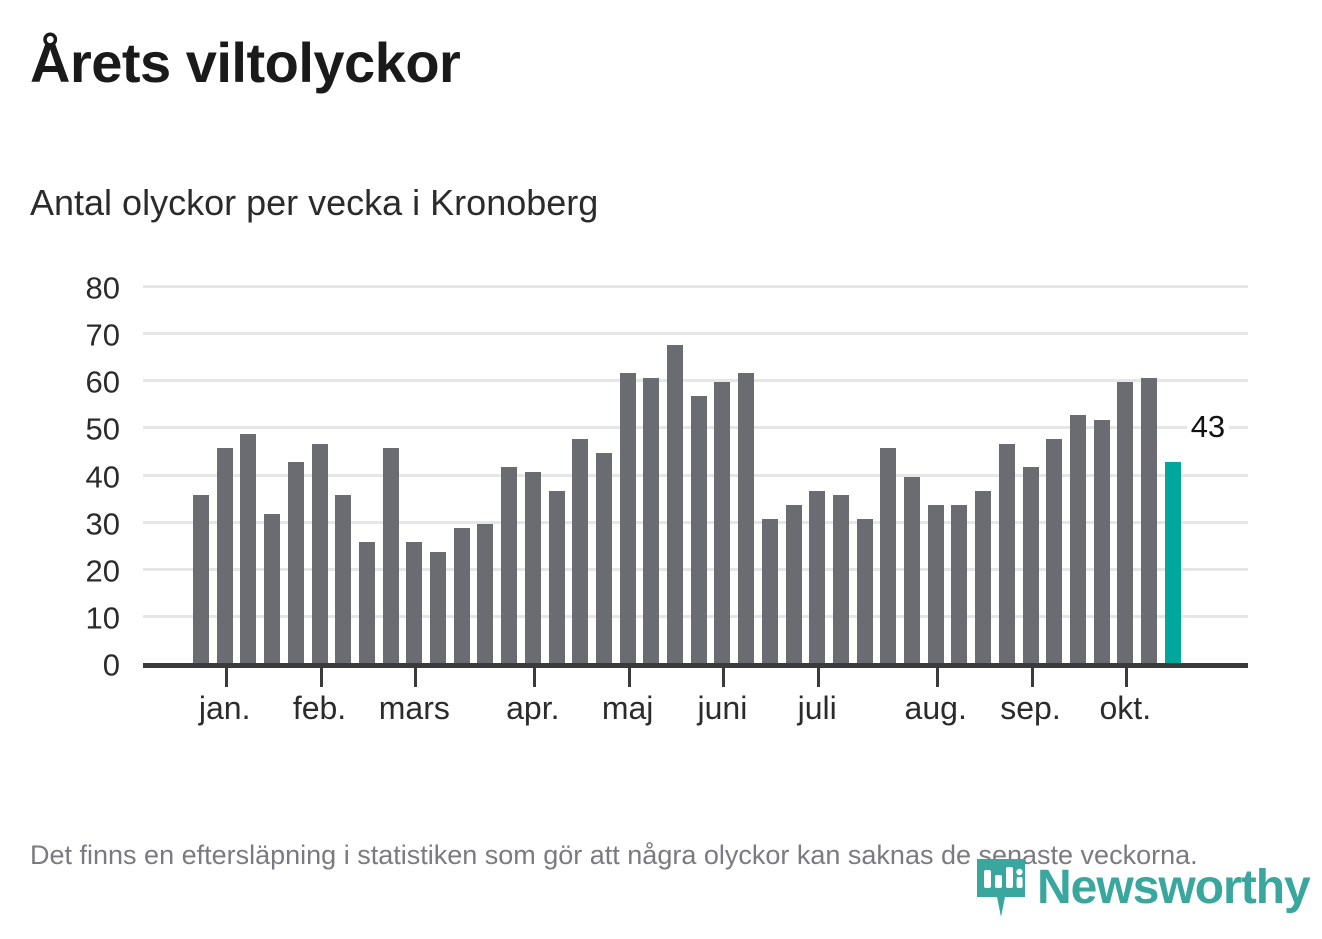 The height and width of the screenshot is (939, 1322). What do you see at coordinates (245, 62) in the screenshot?
I see `page-title: Årets viltolyckor` at bounding box center [245, 62].